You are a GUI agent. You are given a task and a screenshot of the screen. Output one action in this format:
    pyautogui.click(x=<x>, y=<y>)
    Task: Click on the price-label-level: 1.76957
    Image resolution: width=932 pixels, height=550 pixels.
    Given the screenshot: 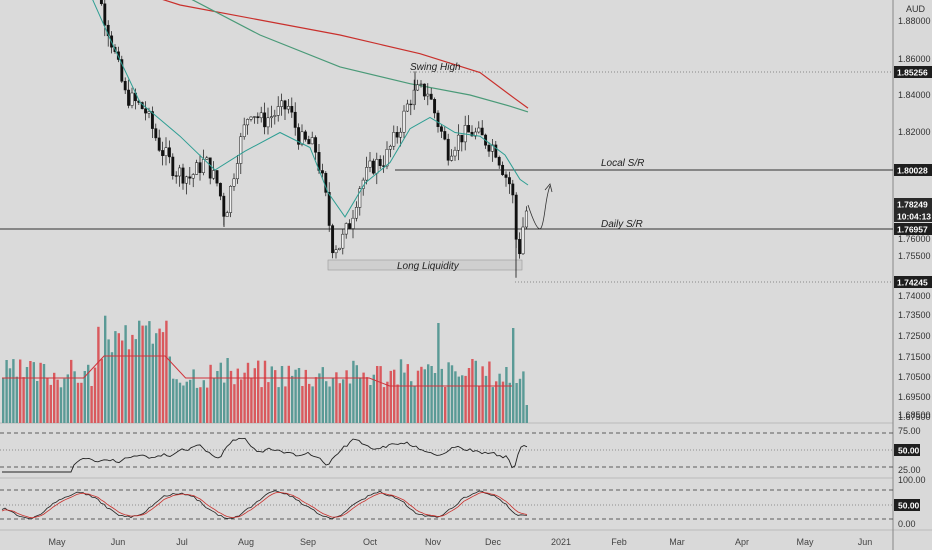 What is the action you would take?
    pyautogui.click(x=913, y=229)
    